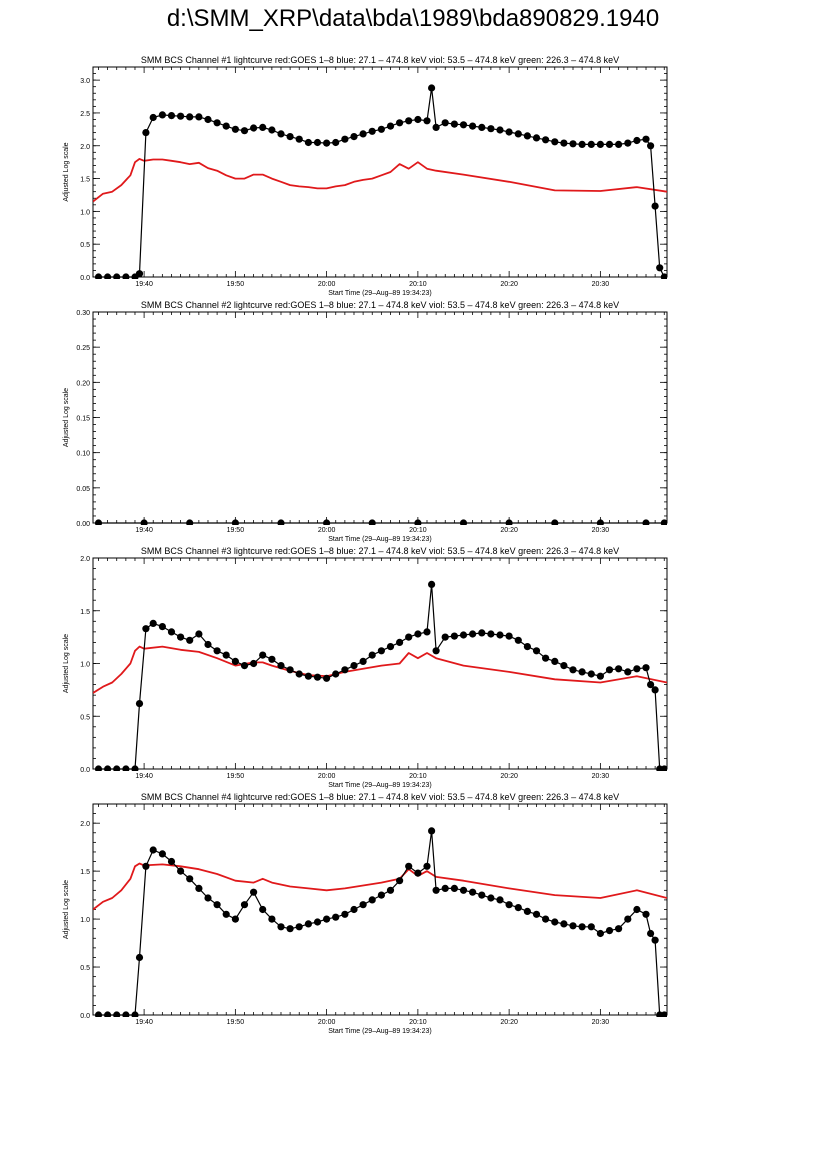 The height and width of the screenshot is (1169, 826). What do you see at coordinates (327, 284) in the screenshot?
I see `x-tick-label: 20:00` at bounding box center [327, 284].